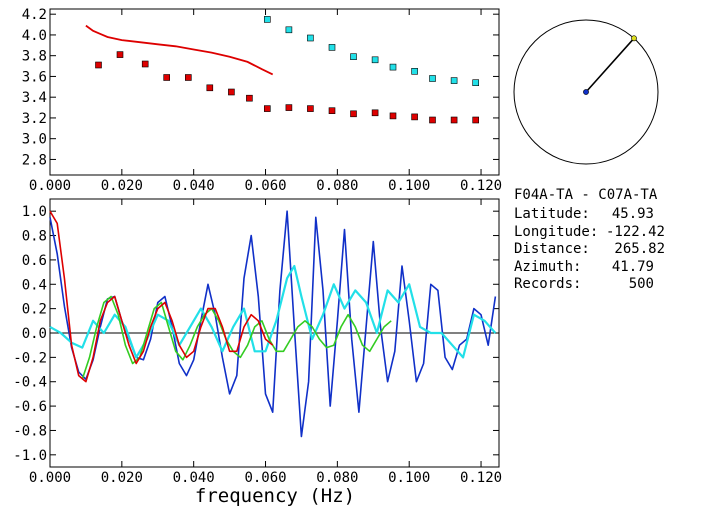 This screenshot has width=702, height=519. What do you see at coordinates (275, 496) in the screenshot?
I see `x-axis-label: frequency (Hz)` at bounding box center [275, 496].